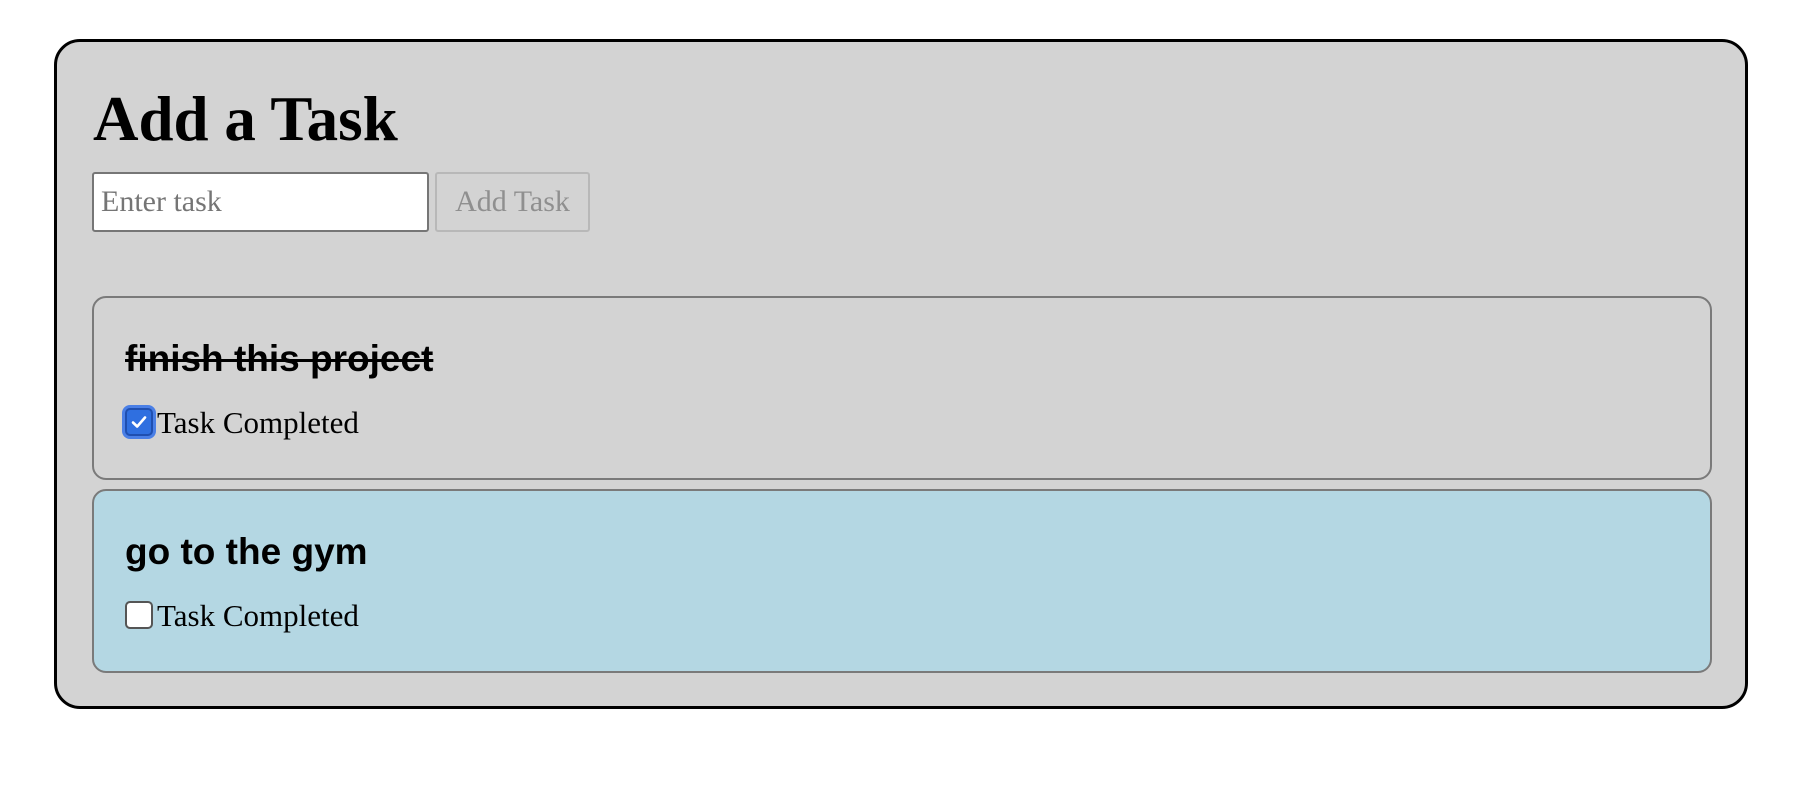 The image size is (1800, 792). I want to click on checkmark-icon, so click(139, 422).